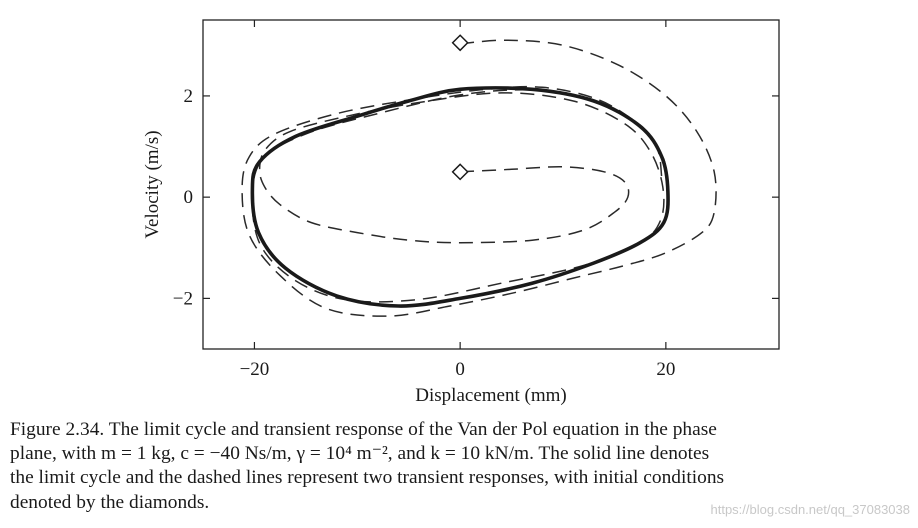 Image resolution: width=918 pixels, height=528 pixels. What do you see at coordinates (255, 369) in the screenshot?
I see `x-tick-label: −20` at bounding box center [255, 369].